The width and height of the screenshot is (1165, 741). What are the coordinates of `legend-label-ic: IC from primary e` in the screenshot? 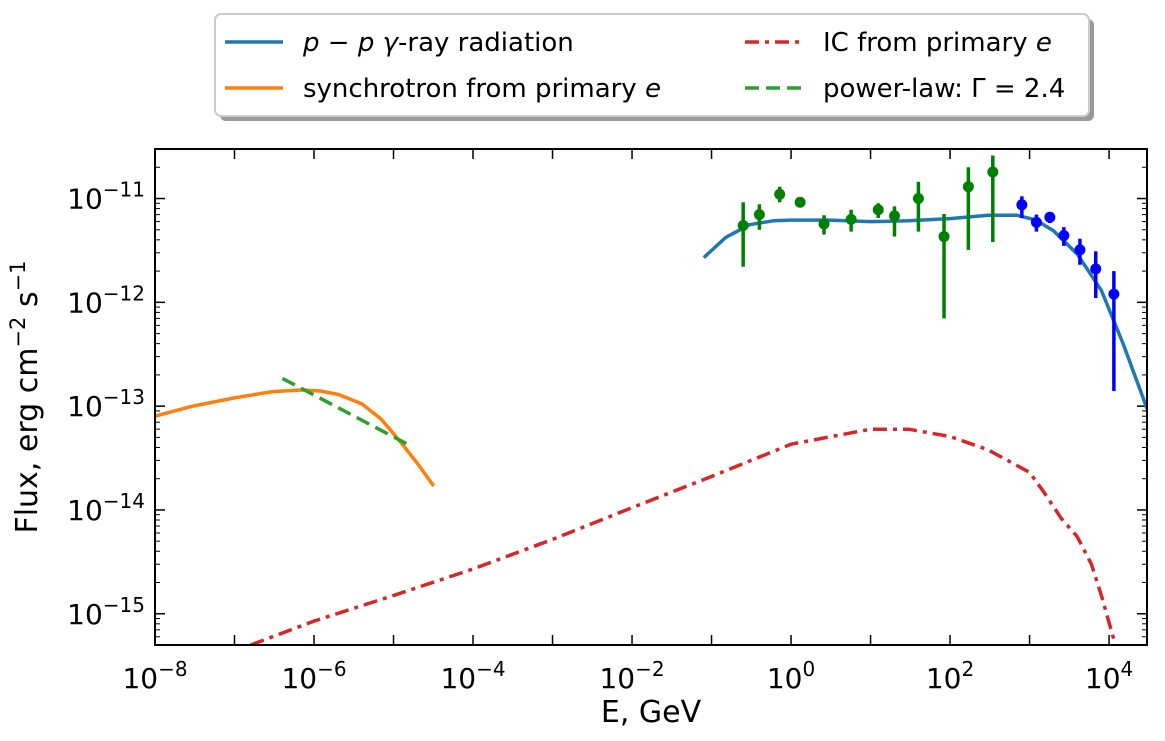 It's located at (937, 43).